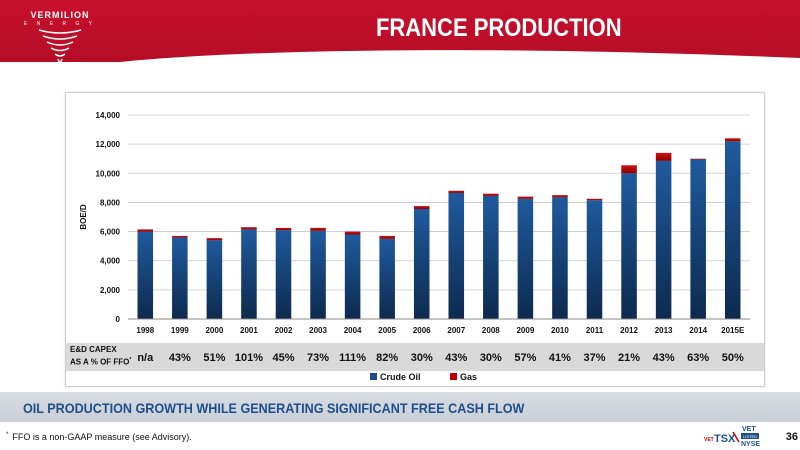  I want to click on y-tick-label: 14,000, so click(108, 115).